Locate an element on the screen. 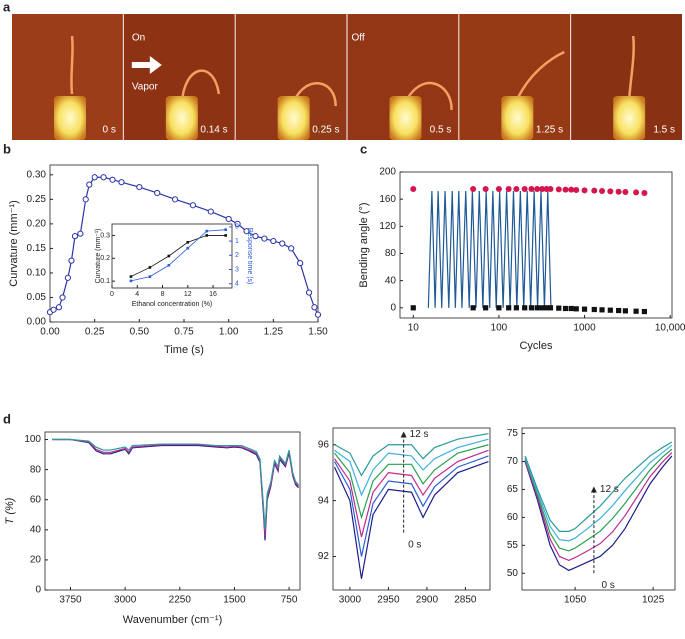 This screenshot has width=685, height=639. y-axis-title: Curvature (mm⁻¹) is located at coordinates (14, 243).